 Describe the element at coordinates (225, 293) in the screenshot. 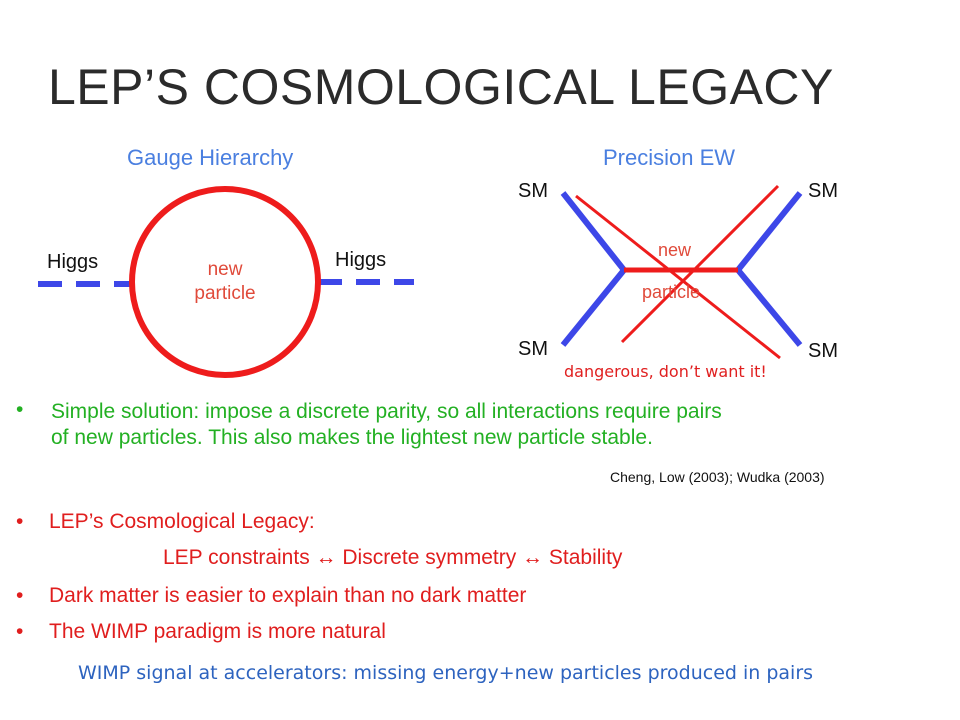

I see `loop-particle-label-line2: particle` at that location.